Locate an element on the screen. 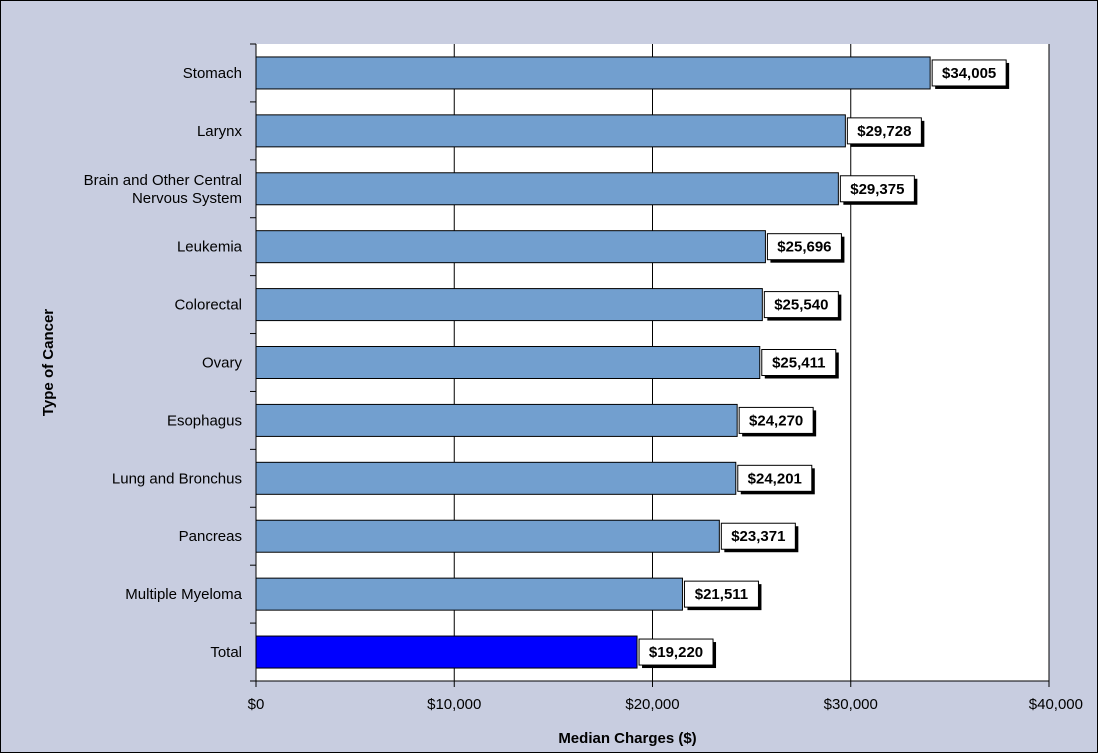  y-axis-title: Type of Cancer is located at coordinates (48, 362).